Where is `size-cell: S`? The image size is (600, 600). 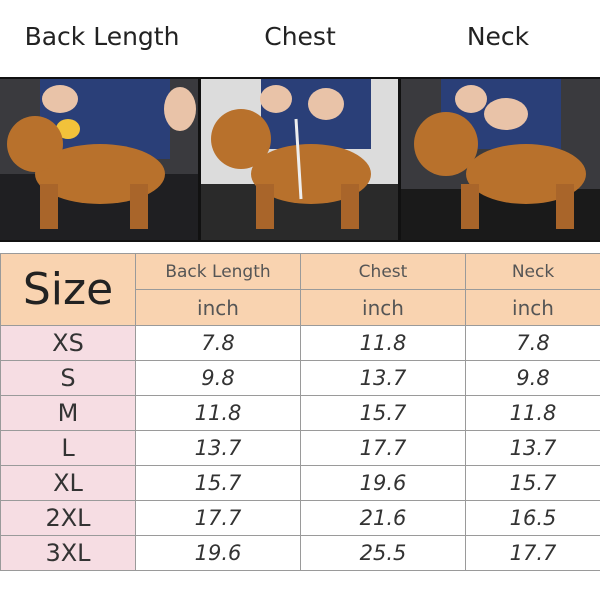 size-cell: S is located at coordinates (68, 378).